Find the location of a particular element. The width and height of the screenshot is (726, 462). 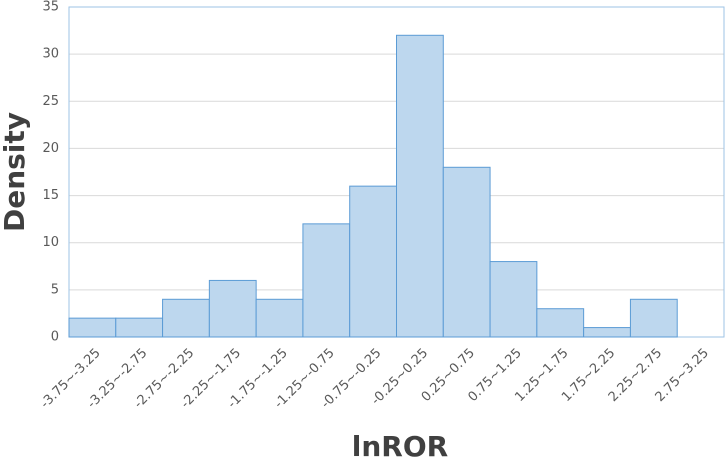

y-tick-label: 0 is located at coordinates (55, 337).